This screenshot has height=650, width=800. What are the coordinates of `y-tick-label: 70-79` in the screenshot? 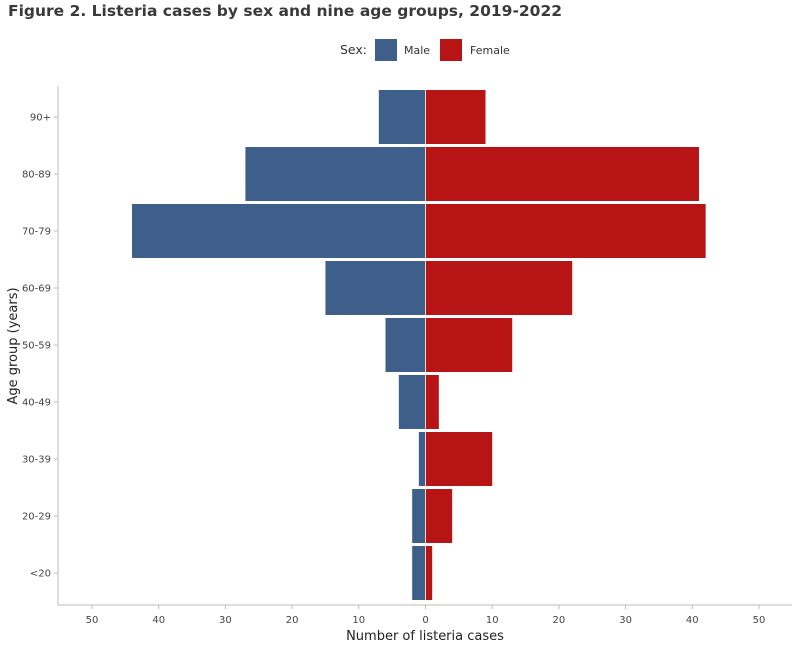 It's located at (36, 232).